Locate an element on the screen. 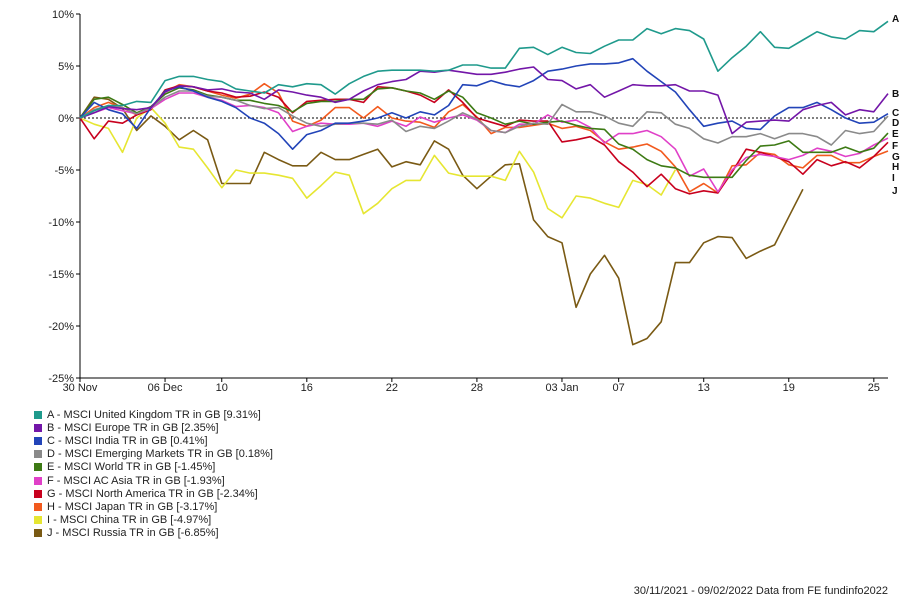 This screenshot has height=603, width=900. legend-item-e: E - MSCI World TR in GB [-1.45%] is located at coordinates (294, 467).